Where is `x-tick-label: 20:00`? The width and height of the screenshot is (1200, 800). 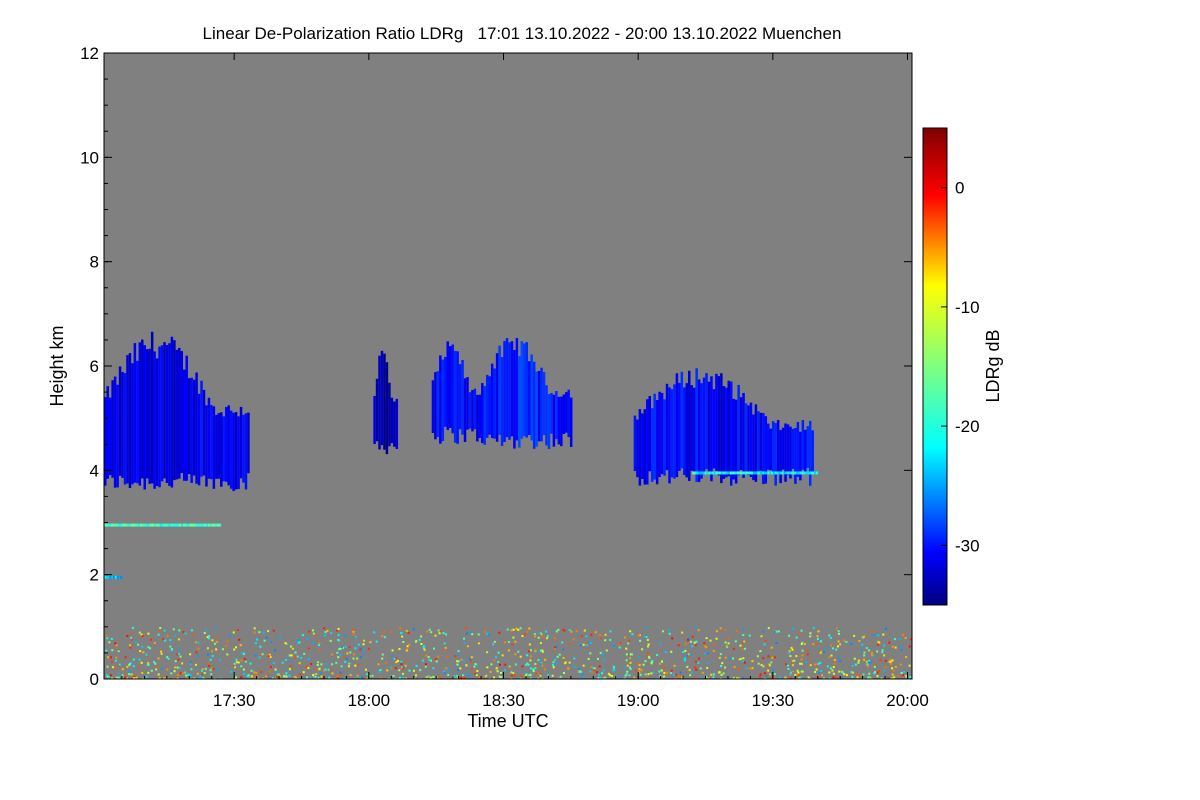
x-tick-label: 20:00 is located at coordinates (907, 700).